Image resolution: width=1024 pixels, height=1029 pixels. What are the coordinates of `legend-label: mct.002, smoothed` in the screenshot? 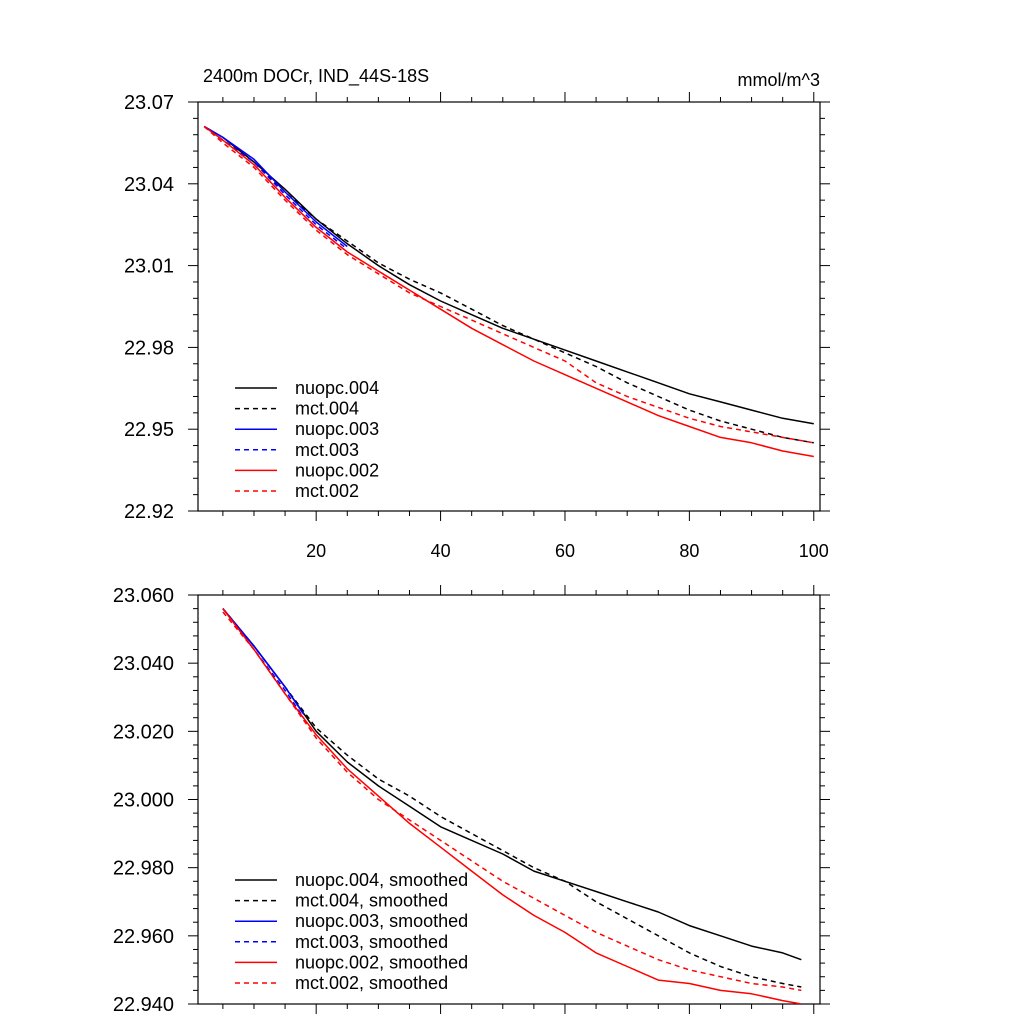 It's located at (371, 983).